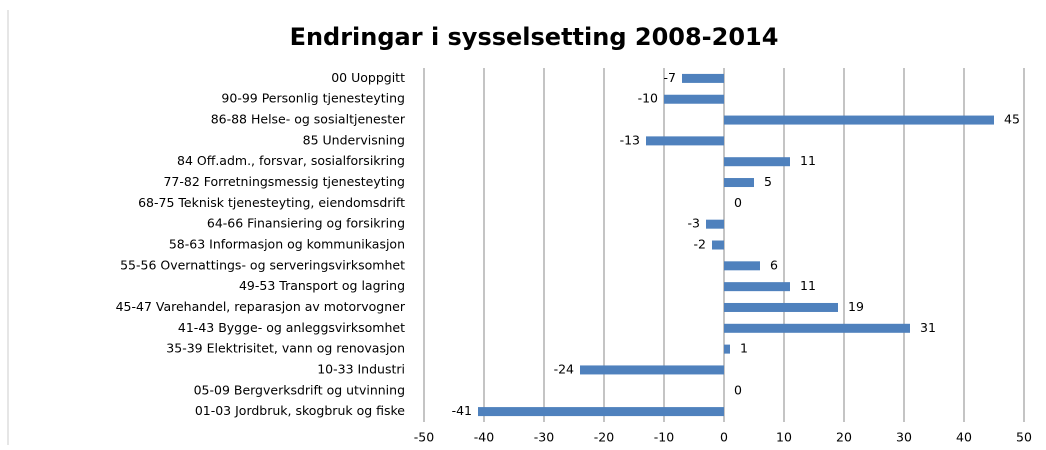 Image resolution: width=1046 pixels, height=450 pixels. Describe the element at coordinates (361, 368) in the screenshot. I see `y-tick-label: 10-33 Industri` at that location.